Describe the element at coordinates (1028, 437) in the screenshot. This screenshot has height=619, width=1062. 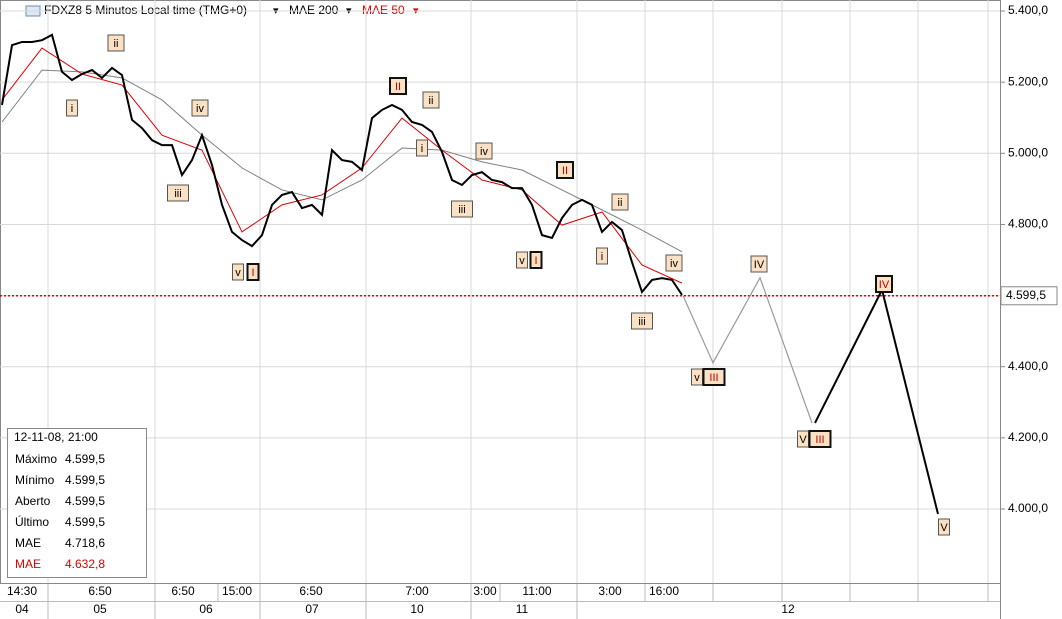
I see `y-tick-label: 4.200,0` at that location.